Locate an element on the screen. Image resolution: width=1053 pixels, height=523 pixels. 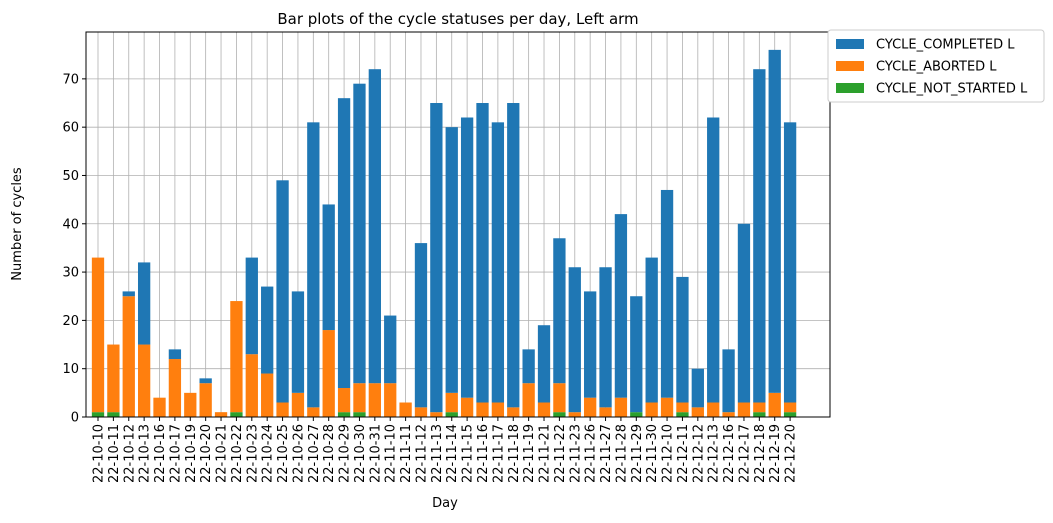
x-tick-label: 22-11-16 is located at coordinates (483, 453).